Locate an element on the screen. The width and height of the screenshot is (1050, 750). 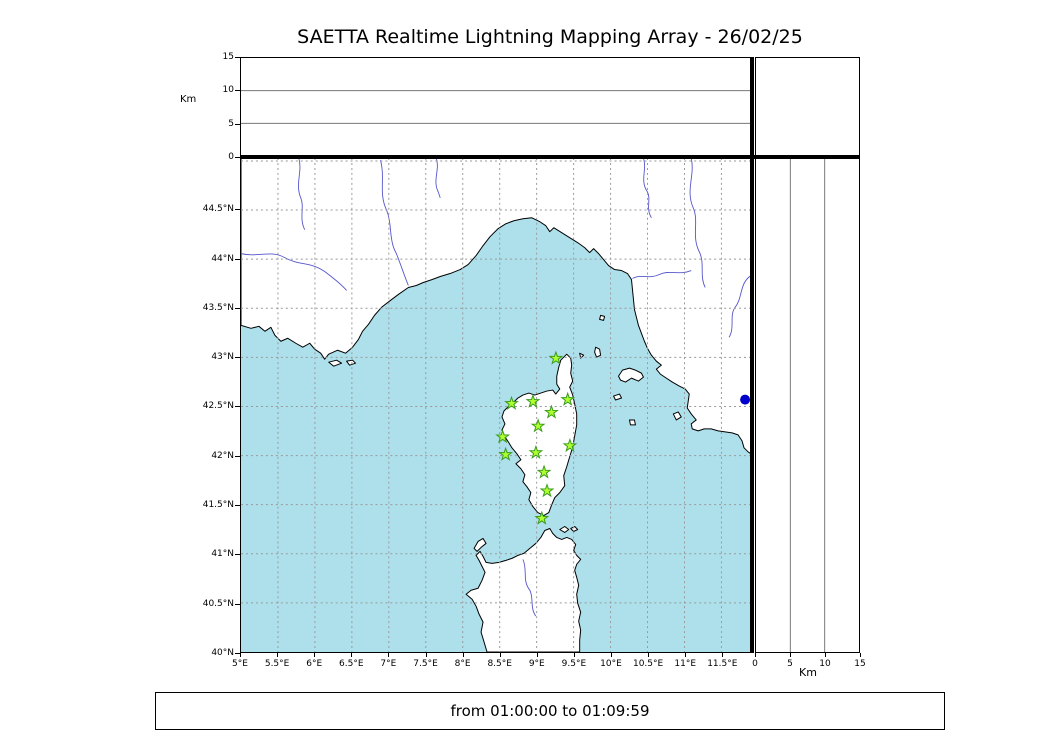
tick-label: 11.5°E is located at coordinates (722, 664).